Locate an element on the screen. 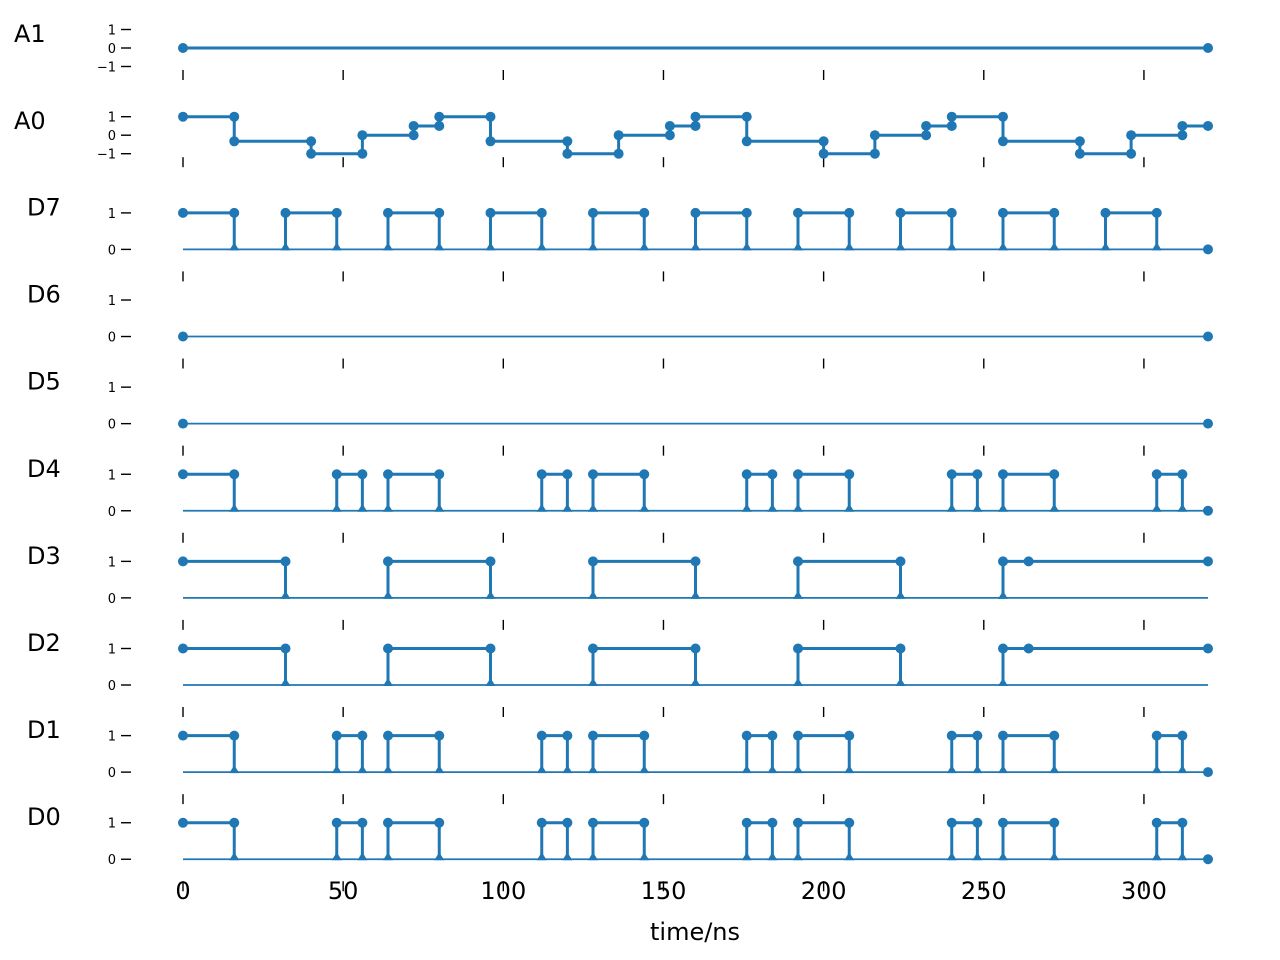 The image size is (1280, 960). xtick-label: 150 is located at coordinates (664, 891).